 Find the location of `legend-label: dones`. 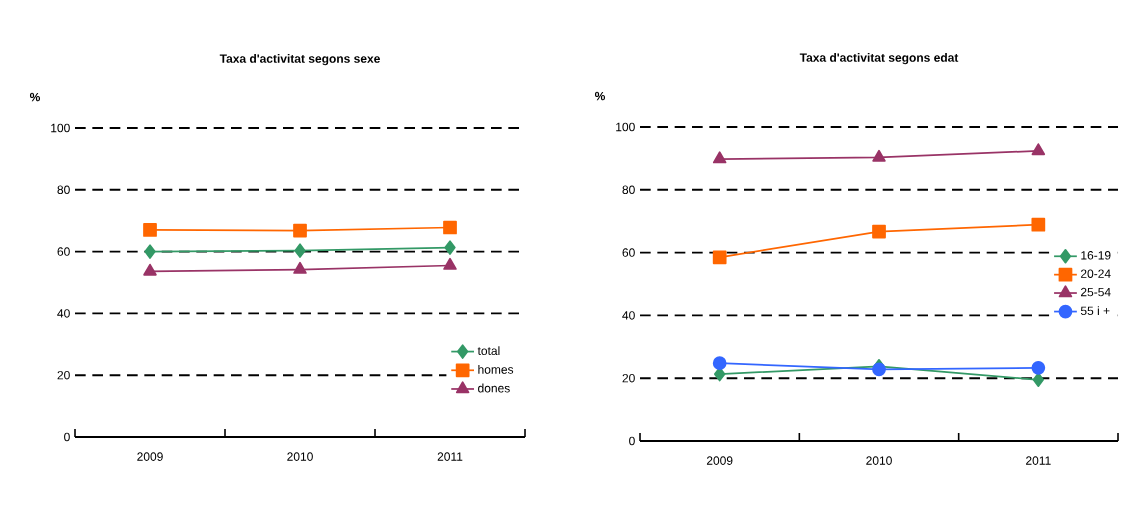

legend-label: dones is located at coordinates (494, 388).